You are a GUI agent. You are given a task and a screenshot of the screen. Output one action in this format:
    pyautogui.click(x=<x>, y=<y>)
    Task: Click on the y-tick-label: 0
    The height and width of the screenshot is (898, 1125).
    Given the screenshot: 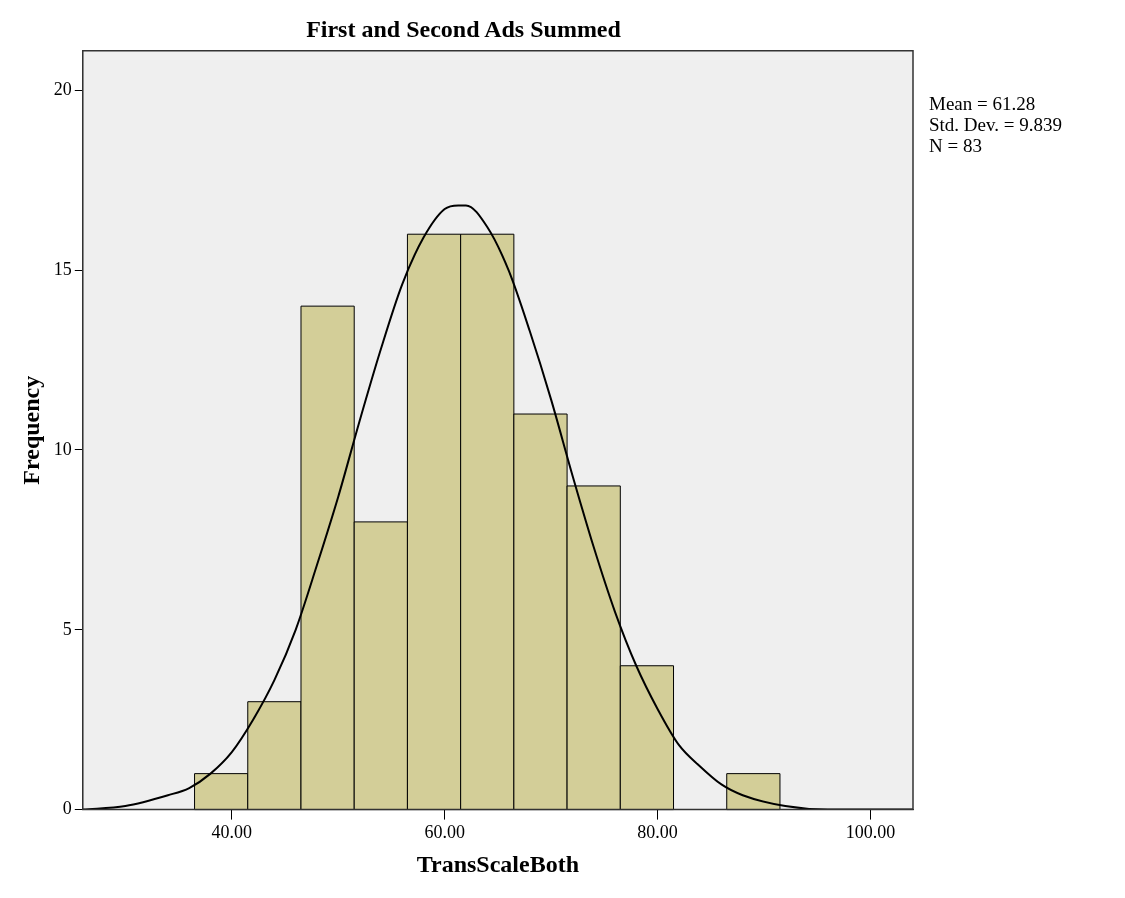 What is the action you would take?
    pyautogui.click(x=67, y=808)
    